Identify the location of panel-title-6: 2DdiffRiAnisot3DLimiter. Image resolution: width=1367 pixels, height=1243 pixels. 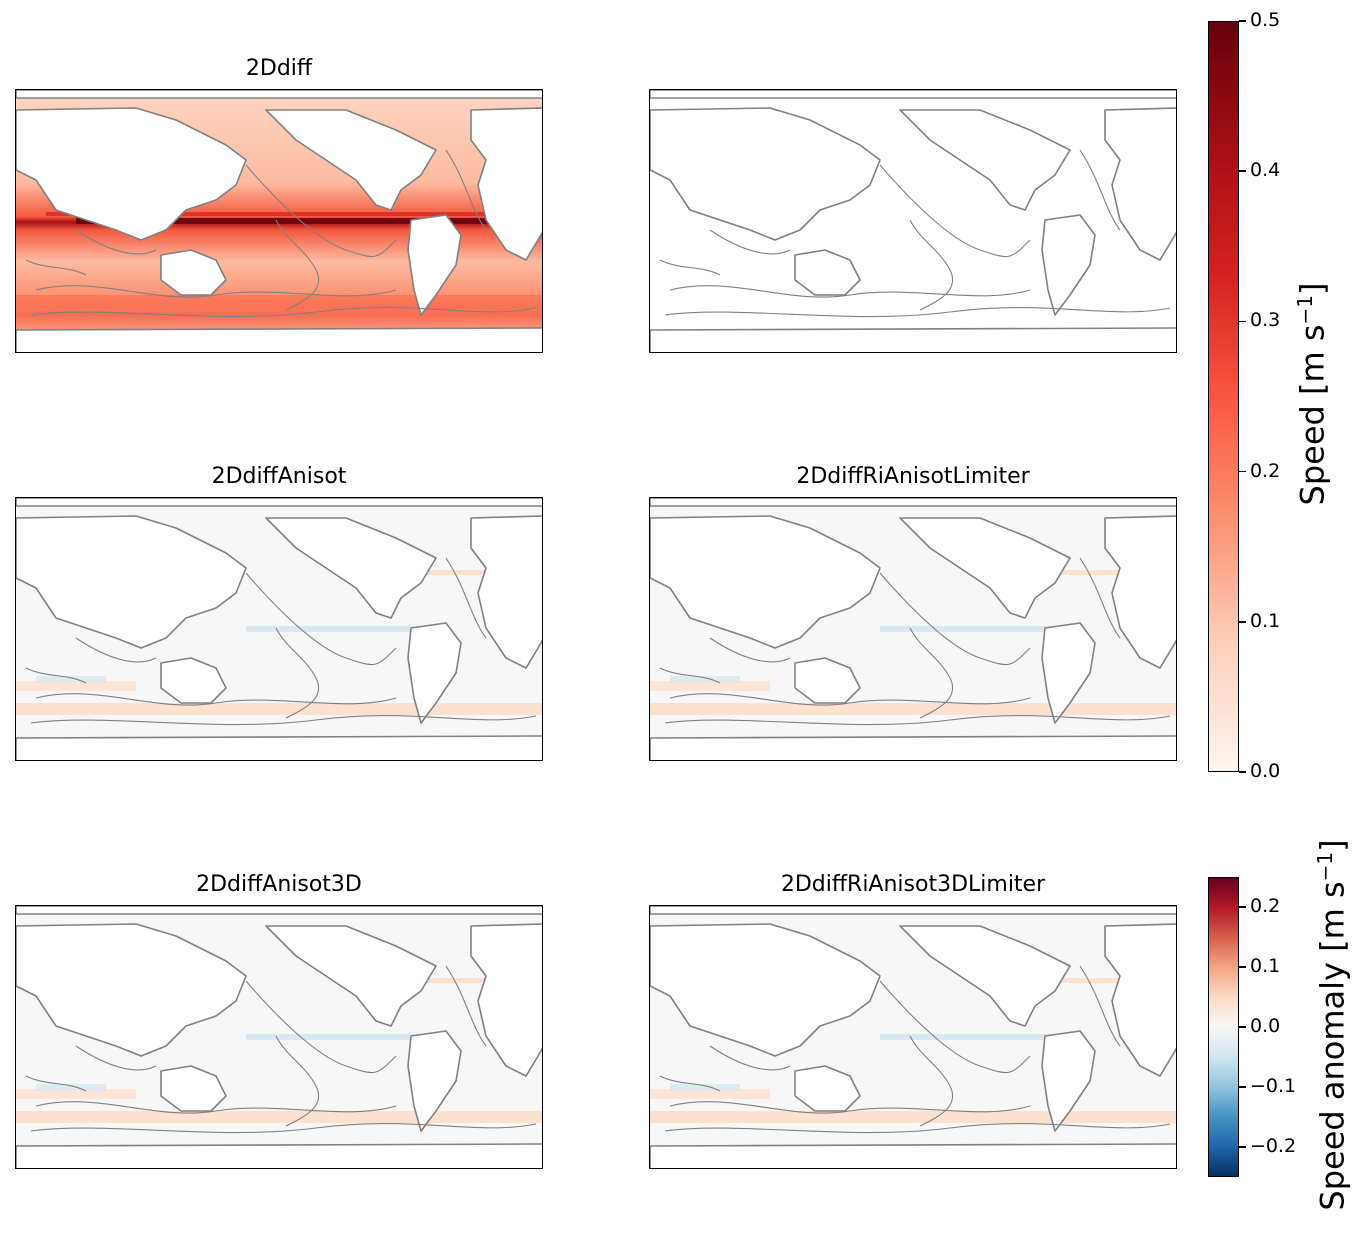
(913, 884).